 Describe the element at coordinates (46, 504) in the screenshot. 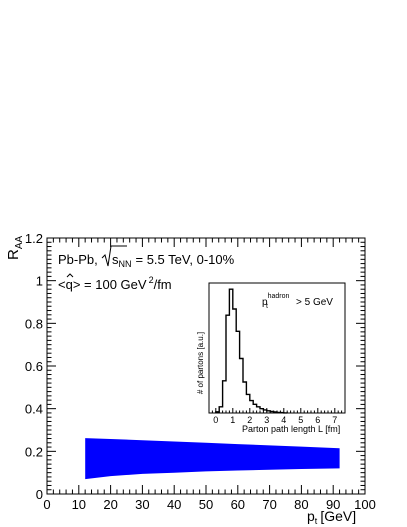

I see `x-tick-label: 0` at that location.